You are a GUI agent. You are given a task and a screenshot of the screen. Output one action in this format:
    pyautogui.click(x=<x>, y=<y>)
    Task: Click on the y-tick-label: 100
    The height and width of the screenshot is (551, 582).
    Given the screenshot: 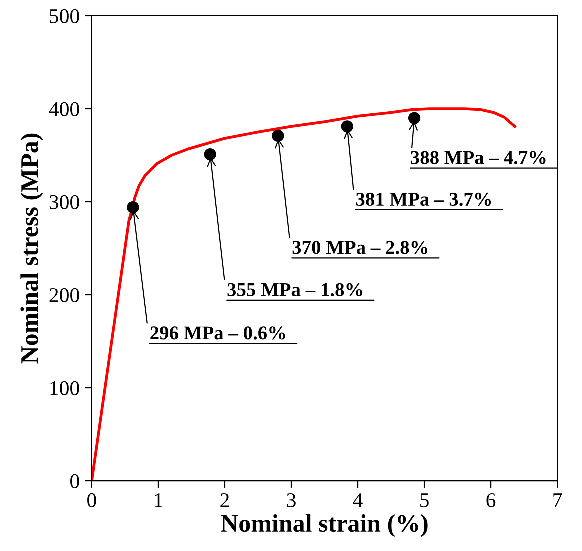 What is the action you would take?
    pyautogui.click(x=65, y=388)
    